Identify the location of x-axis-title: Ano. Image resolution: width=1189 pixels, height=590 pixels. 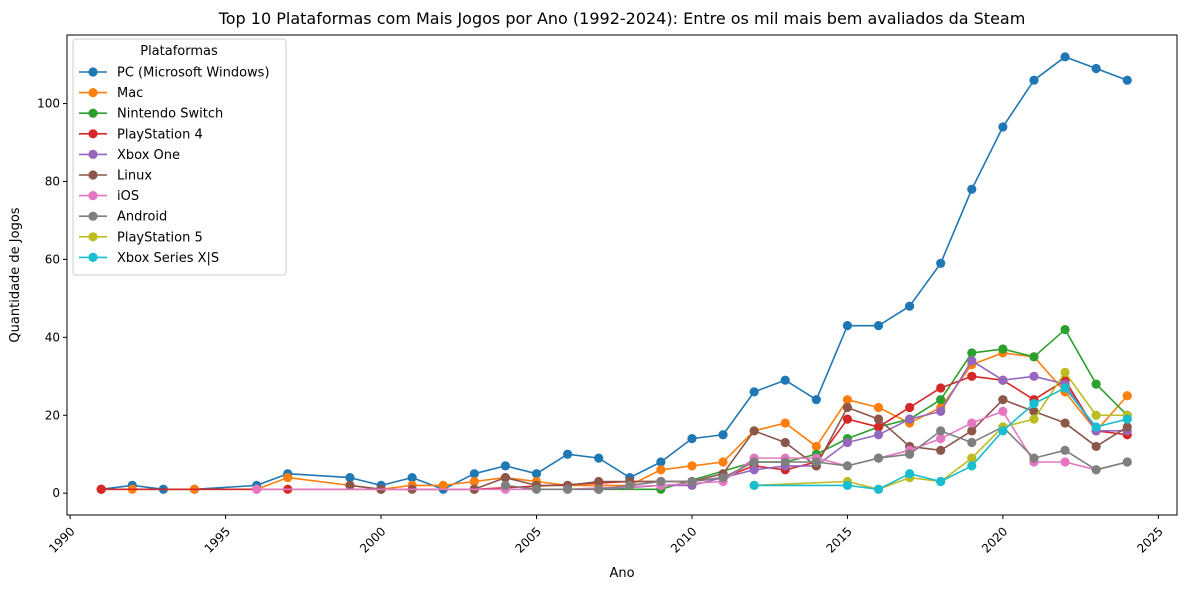
(621, 573).